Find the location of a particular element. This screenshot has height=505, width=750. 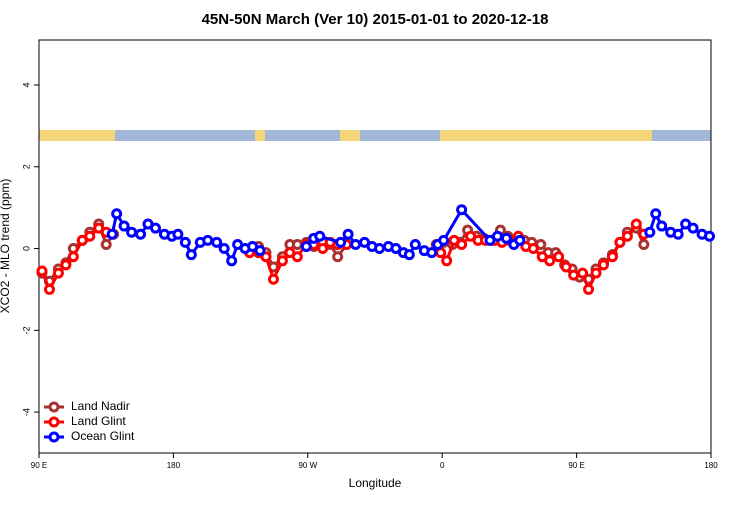

y-tick-label: -2 is located at coordinates (26, 330).